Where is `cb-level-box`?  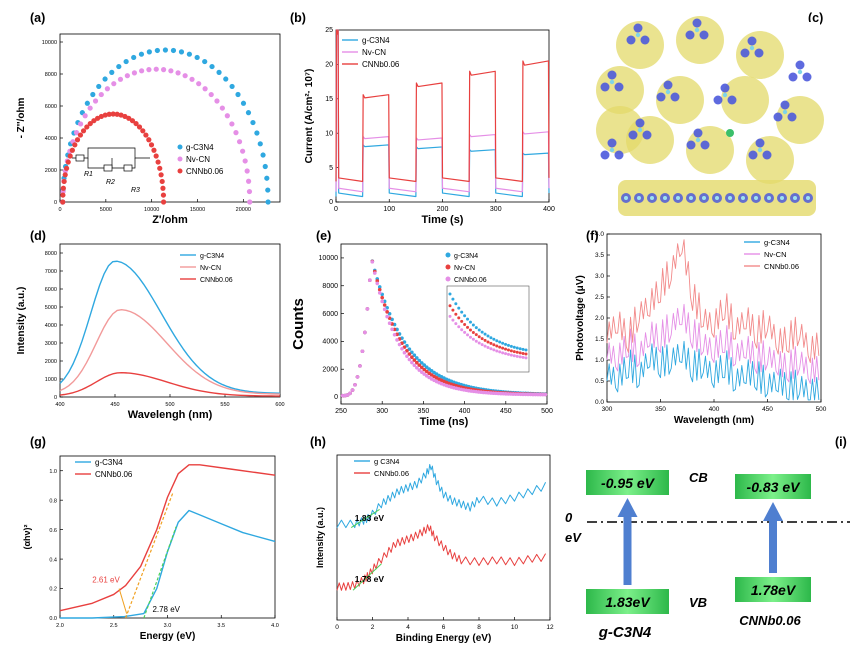
cb-level-box is located at coordinates (773, 486).